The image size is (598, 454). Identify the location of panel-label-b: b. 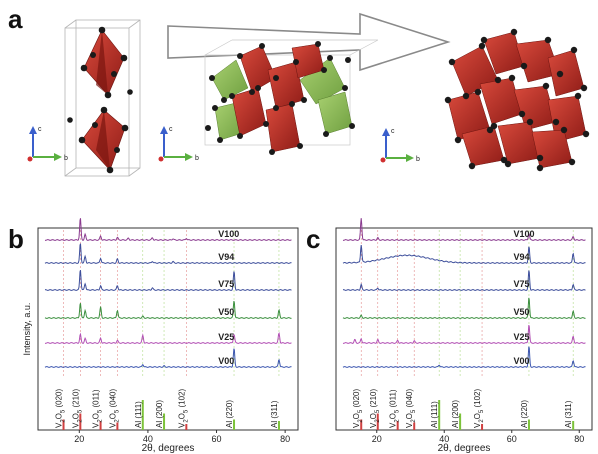
(16, 239).